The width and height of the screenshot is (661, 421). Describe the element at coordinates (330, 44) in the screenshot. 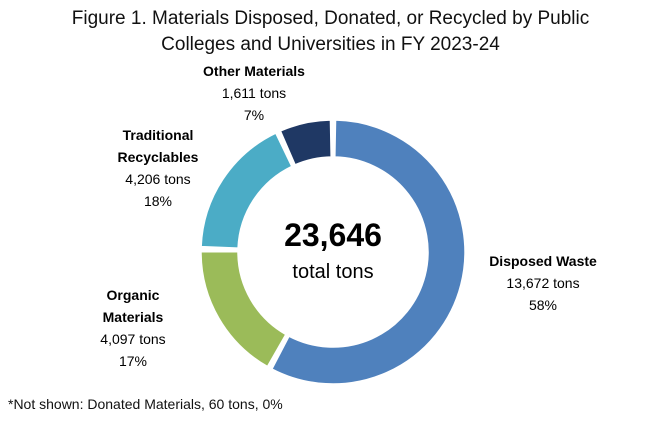

I see `chart-title-line-2: Colleges and Universities in FY 2023-24` at that location.